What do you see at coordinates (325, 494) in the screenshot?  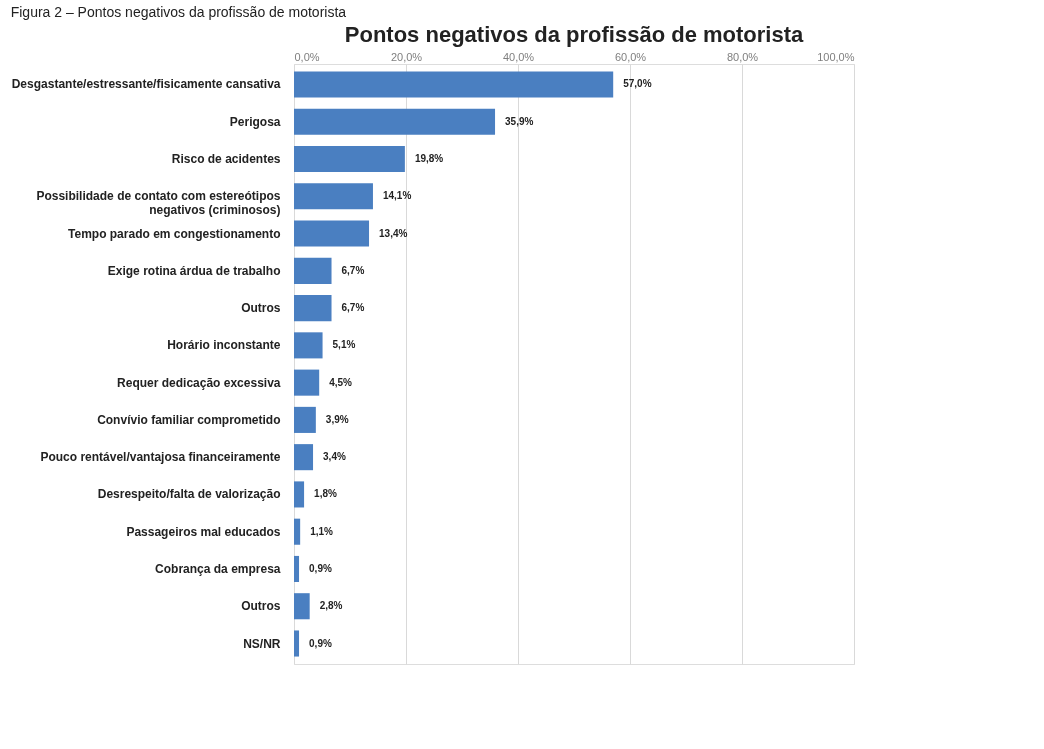 I see `data-label: 1,8%` at bounding box center [325, 494].